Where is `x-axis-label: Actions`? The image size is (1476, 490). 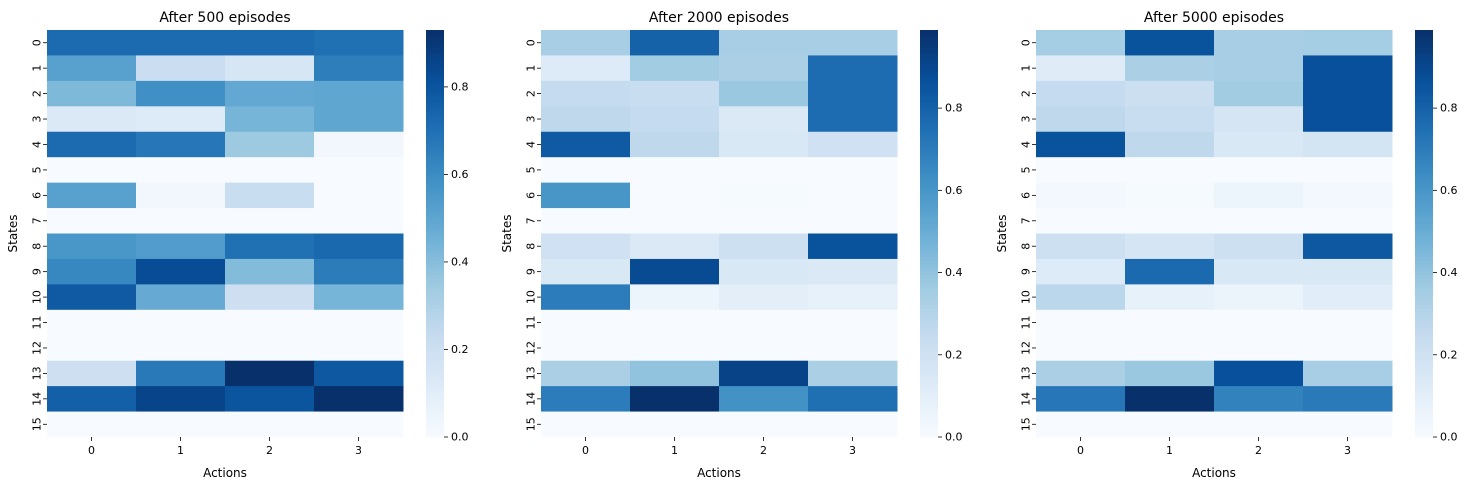
x-axis-label: Actions is located at coordinates (225, 473).